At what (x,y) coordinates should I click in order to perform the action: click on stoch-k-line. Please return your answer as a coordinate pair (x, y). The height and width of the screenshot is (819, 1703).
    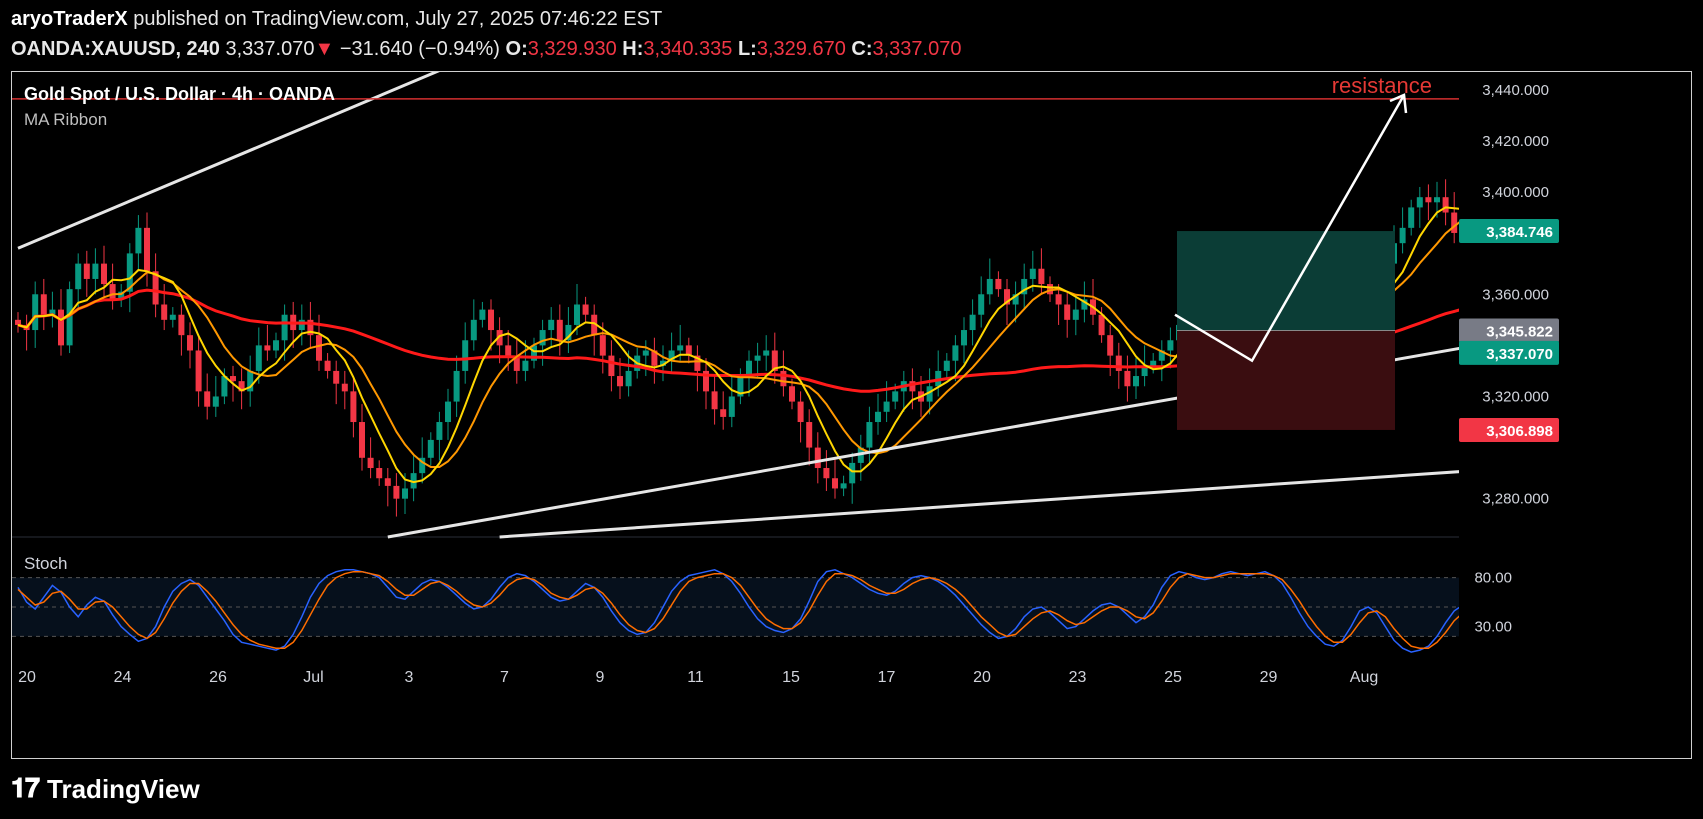
    Looking at the image, I should click on (753, 611).